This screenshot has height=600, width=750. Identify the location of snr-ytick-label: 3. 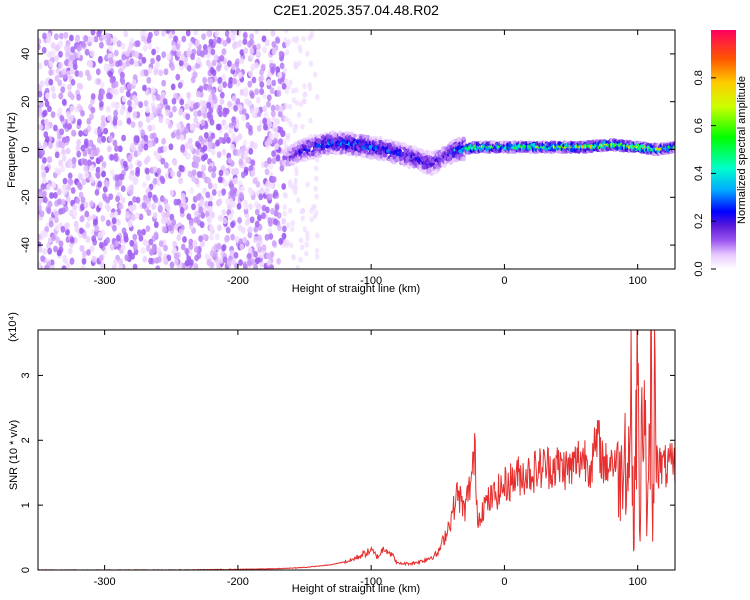
(26, 375).